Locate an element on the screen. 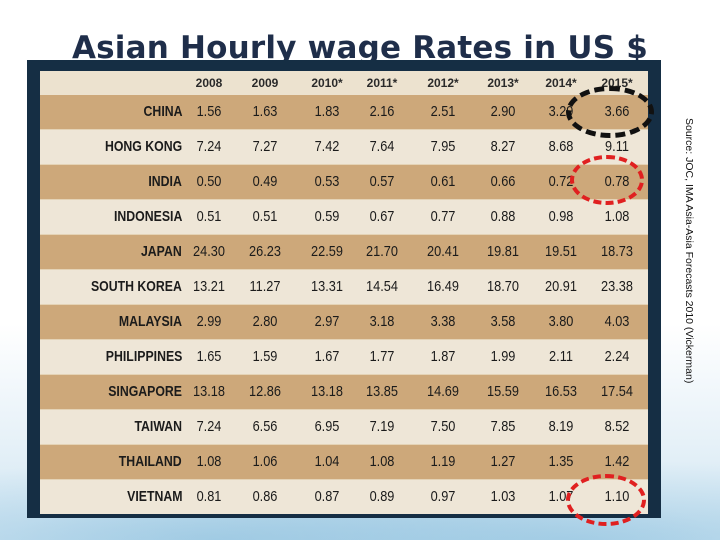 This screenshot has width=720, height=540. year-header-3: 2011* is located at coordinates (382, 83).